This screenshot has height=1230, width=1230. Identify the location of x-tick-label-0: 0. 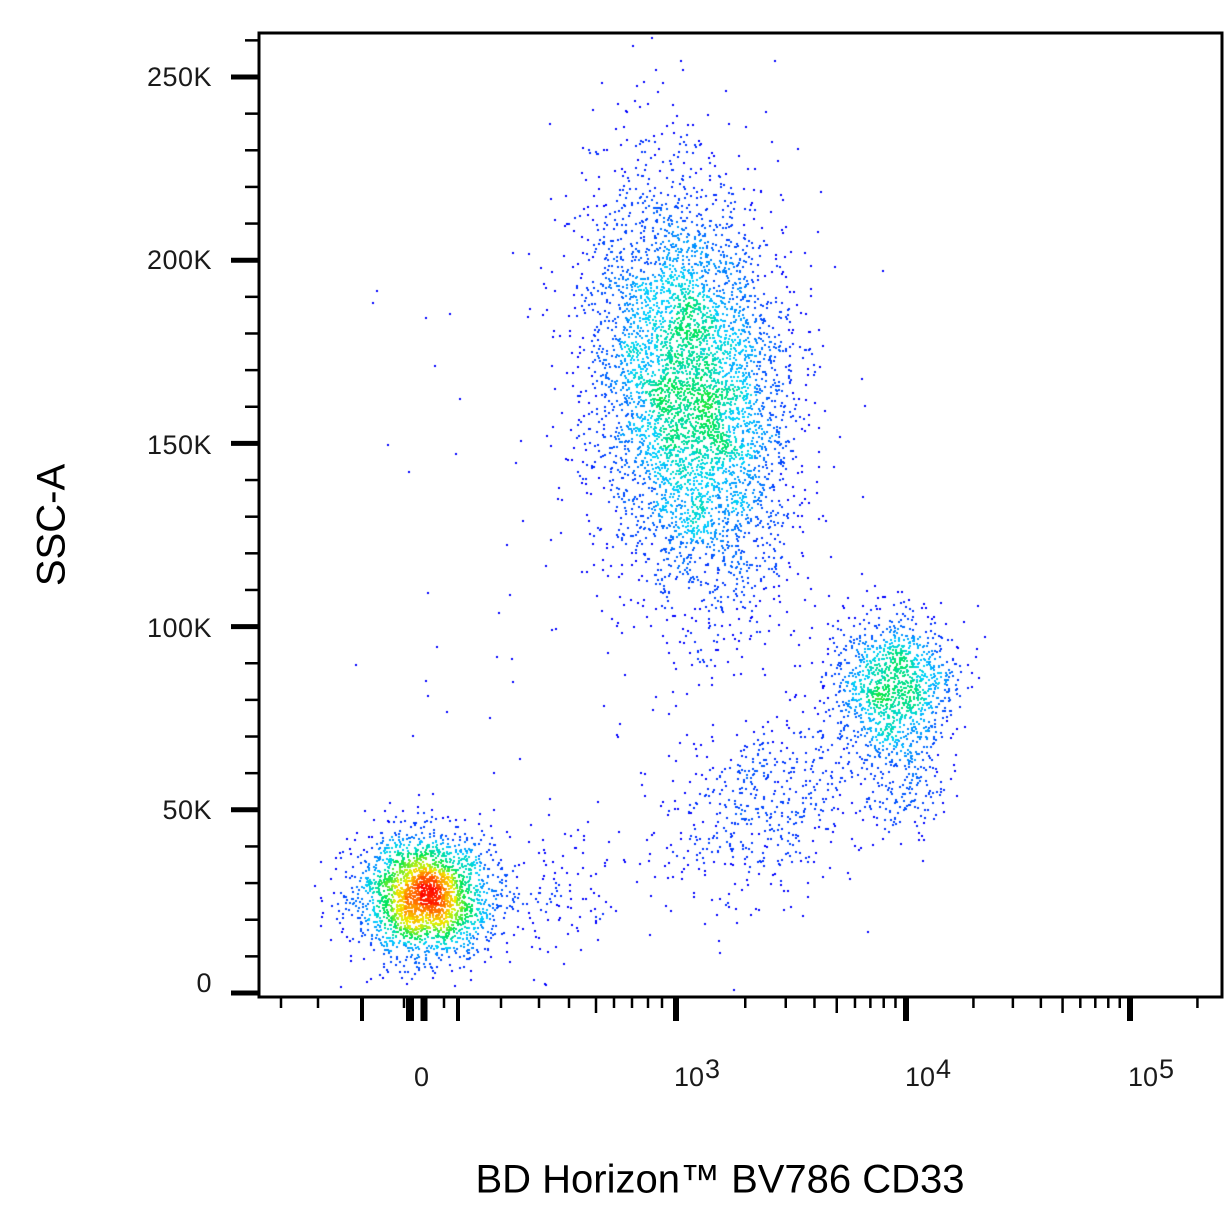
(421, 1077).